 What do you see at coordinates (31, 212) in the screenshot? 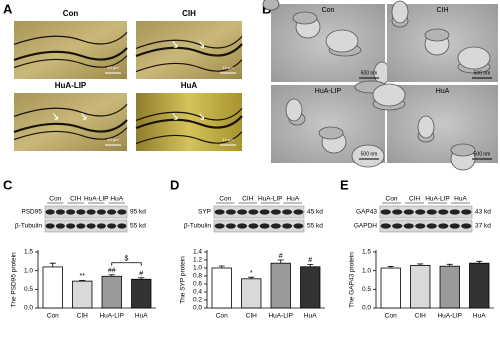
I see `protein-label: PSD95` at bounding box center [31, 212].